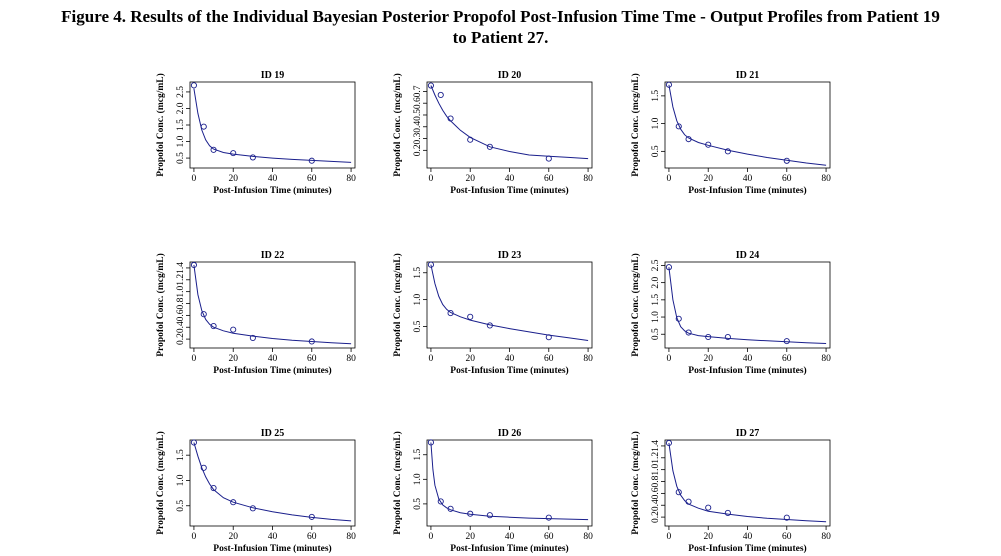 The height and width of the screenshot is (556, 1001). I want to click on chart-5-ytick-label: 1.5, so click(418, 273).